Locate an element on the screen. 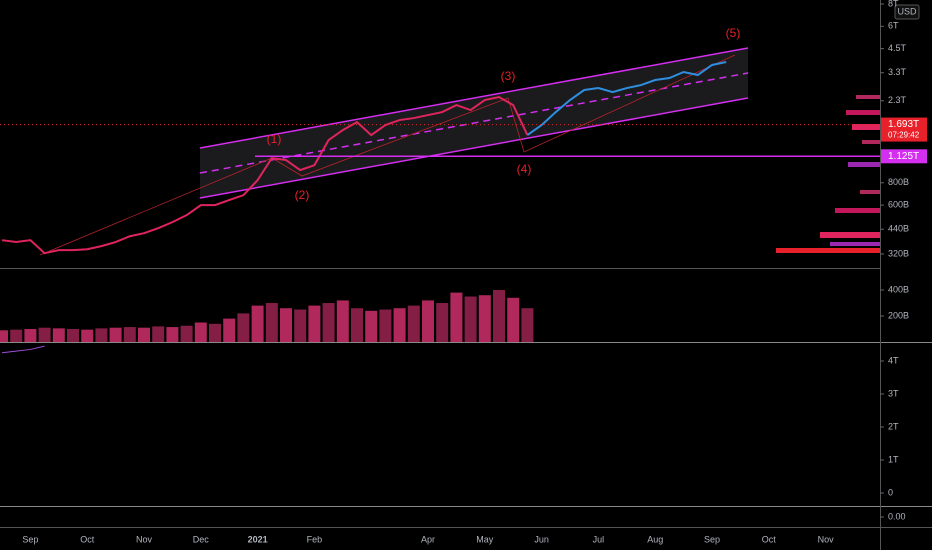  y-tick-label: 3T is located at coordinates (893, 393).